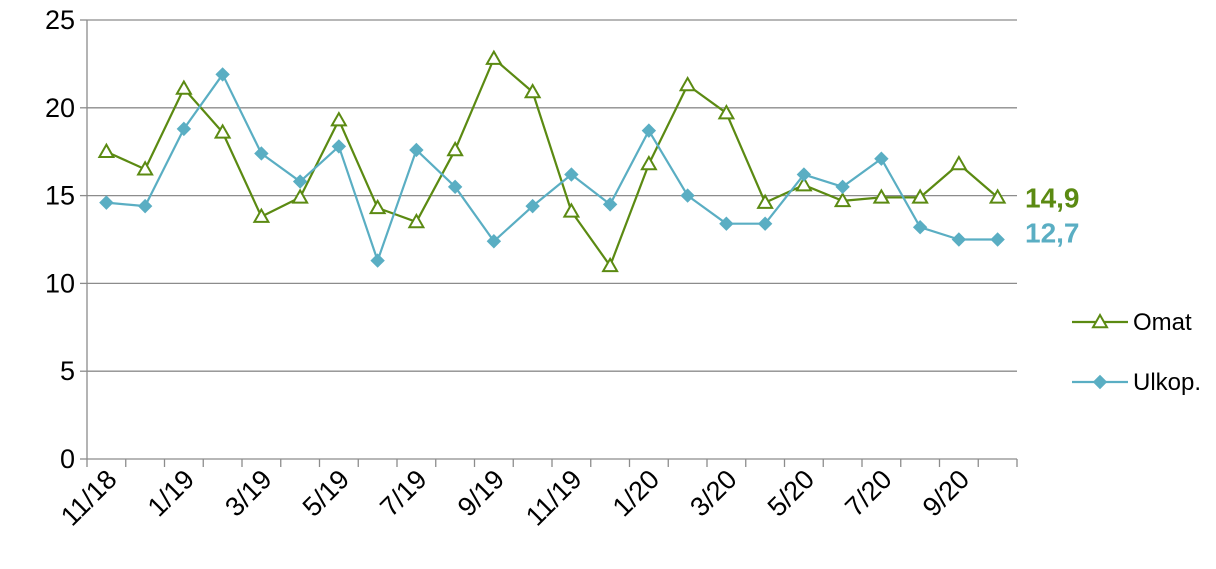 This screenshot has height=569, width=1216. Describe the element at coordinates (60, 196) in the screenshot. I see `y-tick-label: 15` at that location.